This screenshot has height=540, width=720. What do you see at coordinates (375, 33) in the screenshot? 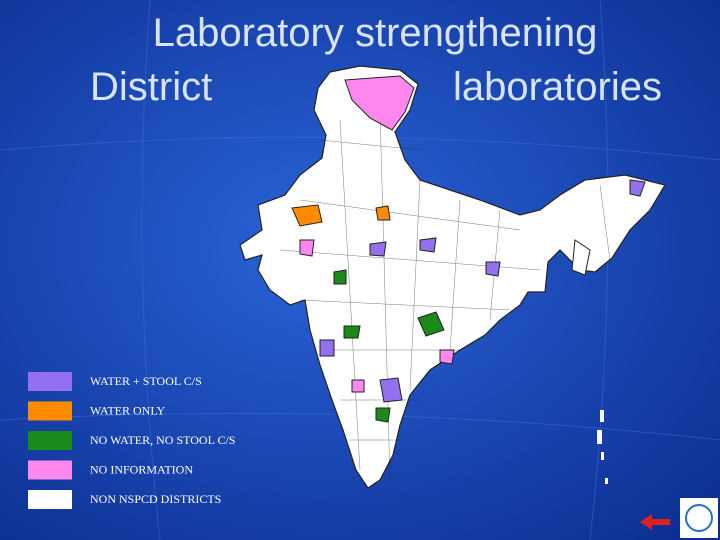
I see `title-line1: Laboratory strengthening` at bounding box center [375, 33].